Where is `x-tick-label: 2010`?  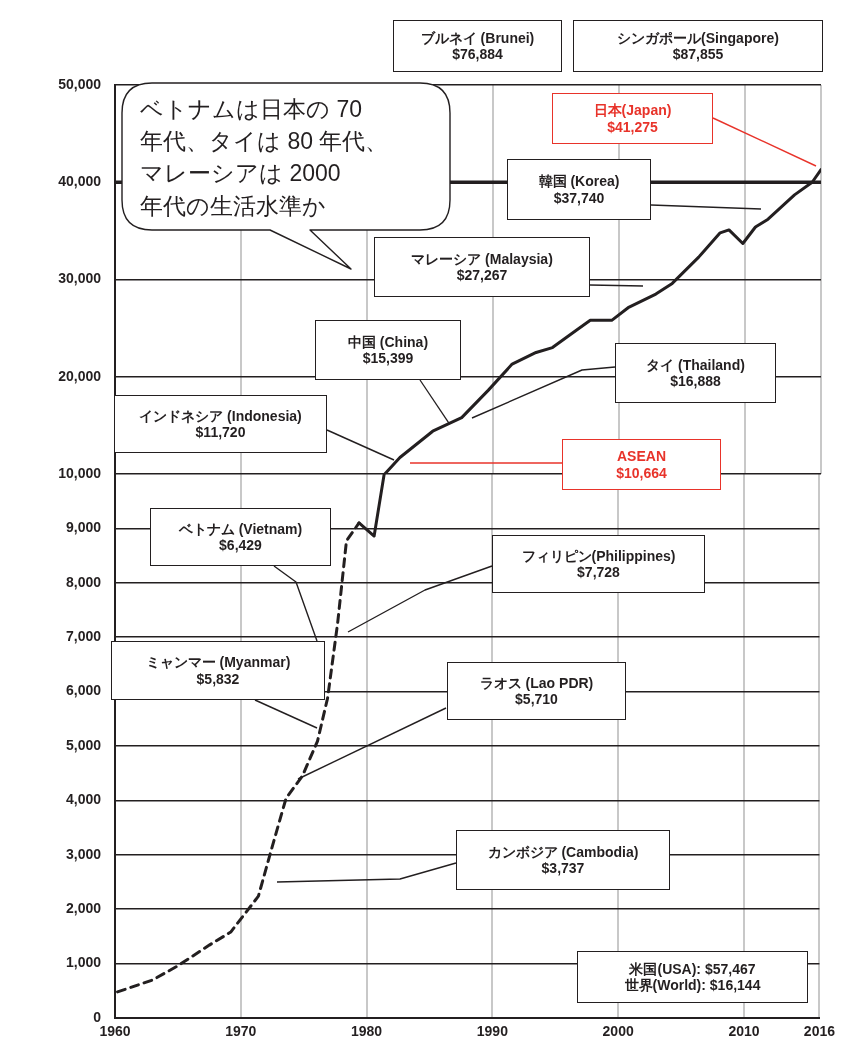 x-tick-label: 2010 is located at coordinates (744, 1031).